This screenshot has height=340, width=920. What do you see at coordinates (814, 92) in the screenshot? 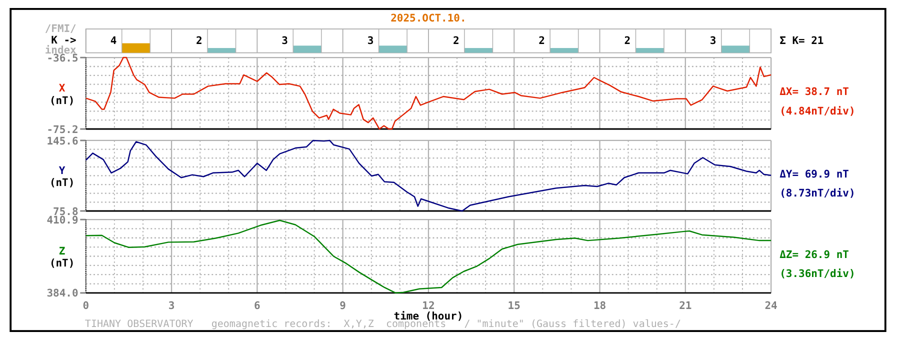
I see `text: ΔX= 38.7 nT` at bounding box center [814, 92].